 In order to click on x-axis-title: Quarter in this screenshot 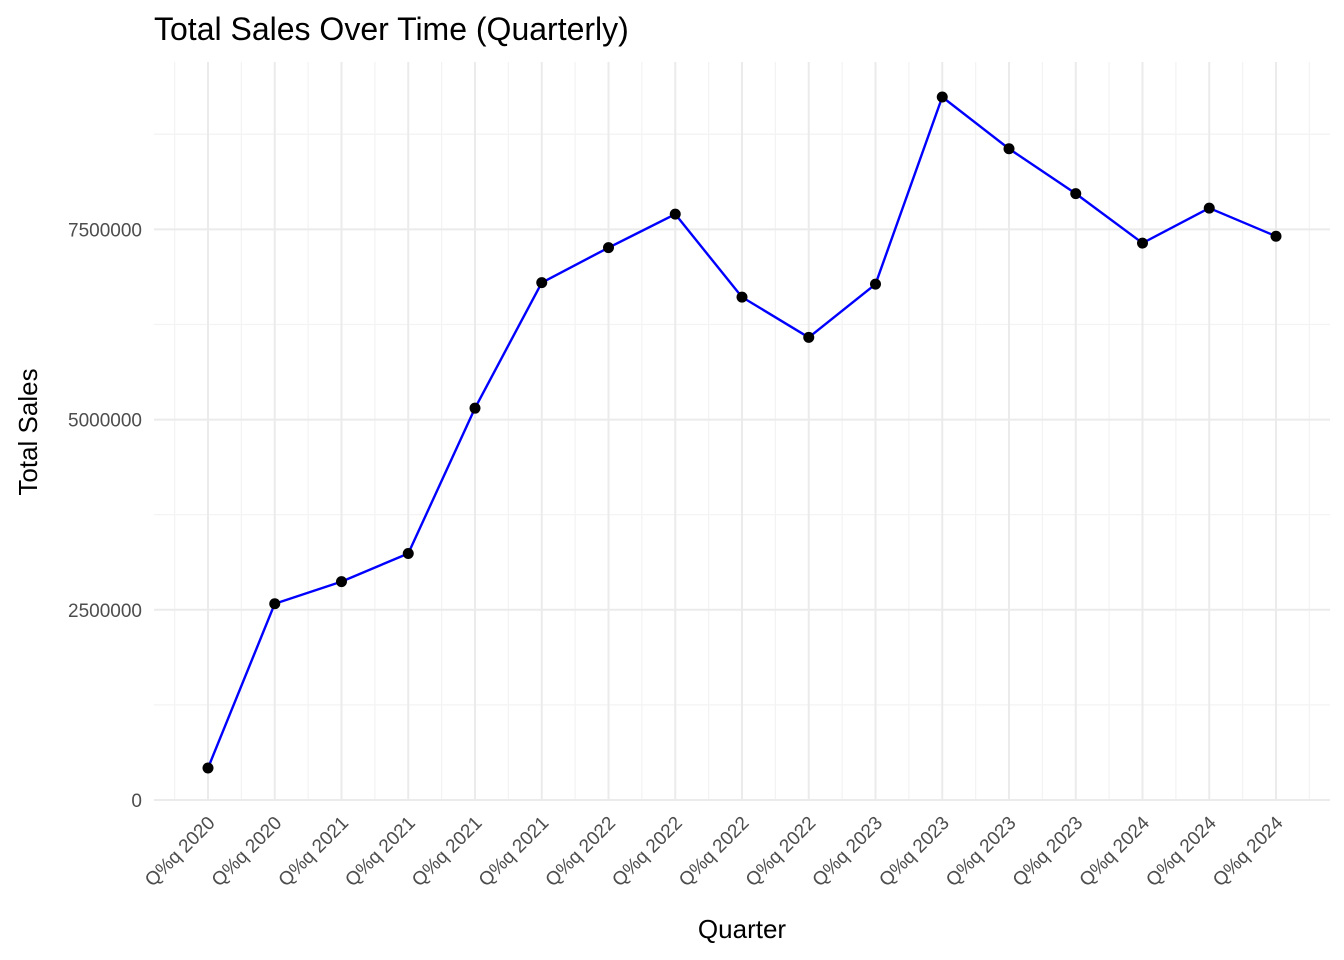, I will do `click(742, 929)`.